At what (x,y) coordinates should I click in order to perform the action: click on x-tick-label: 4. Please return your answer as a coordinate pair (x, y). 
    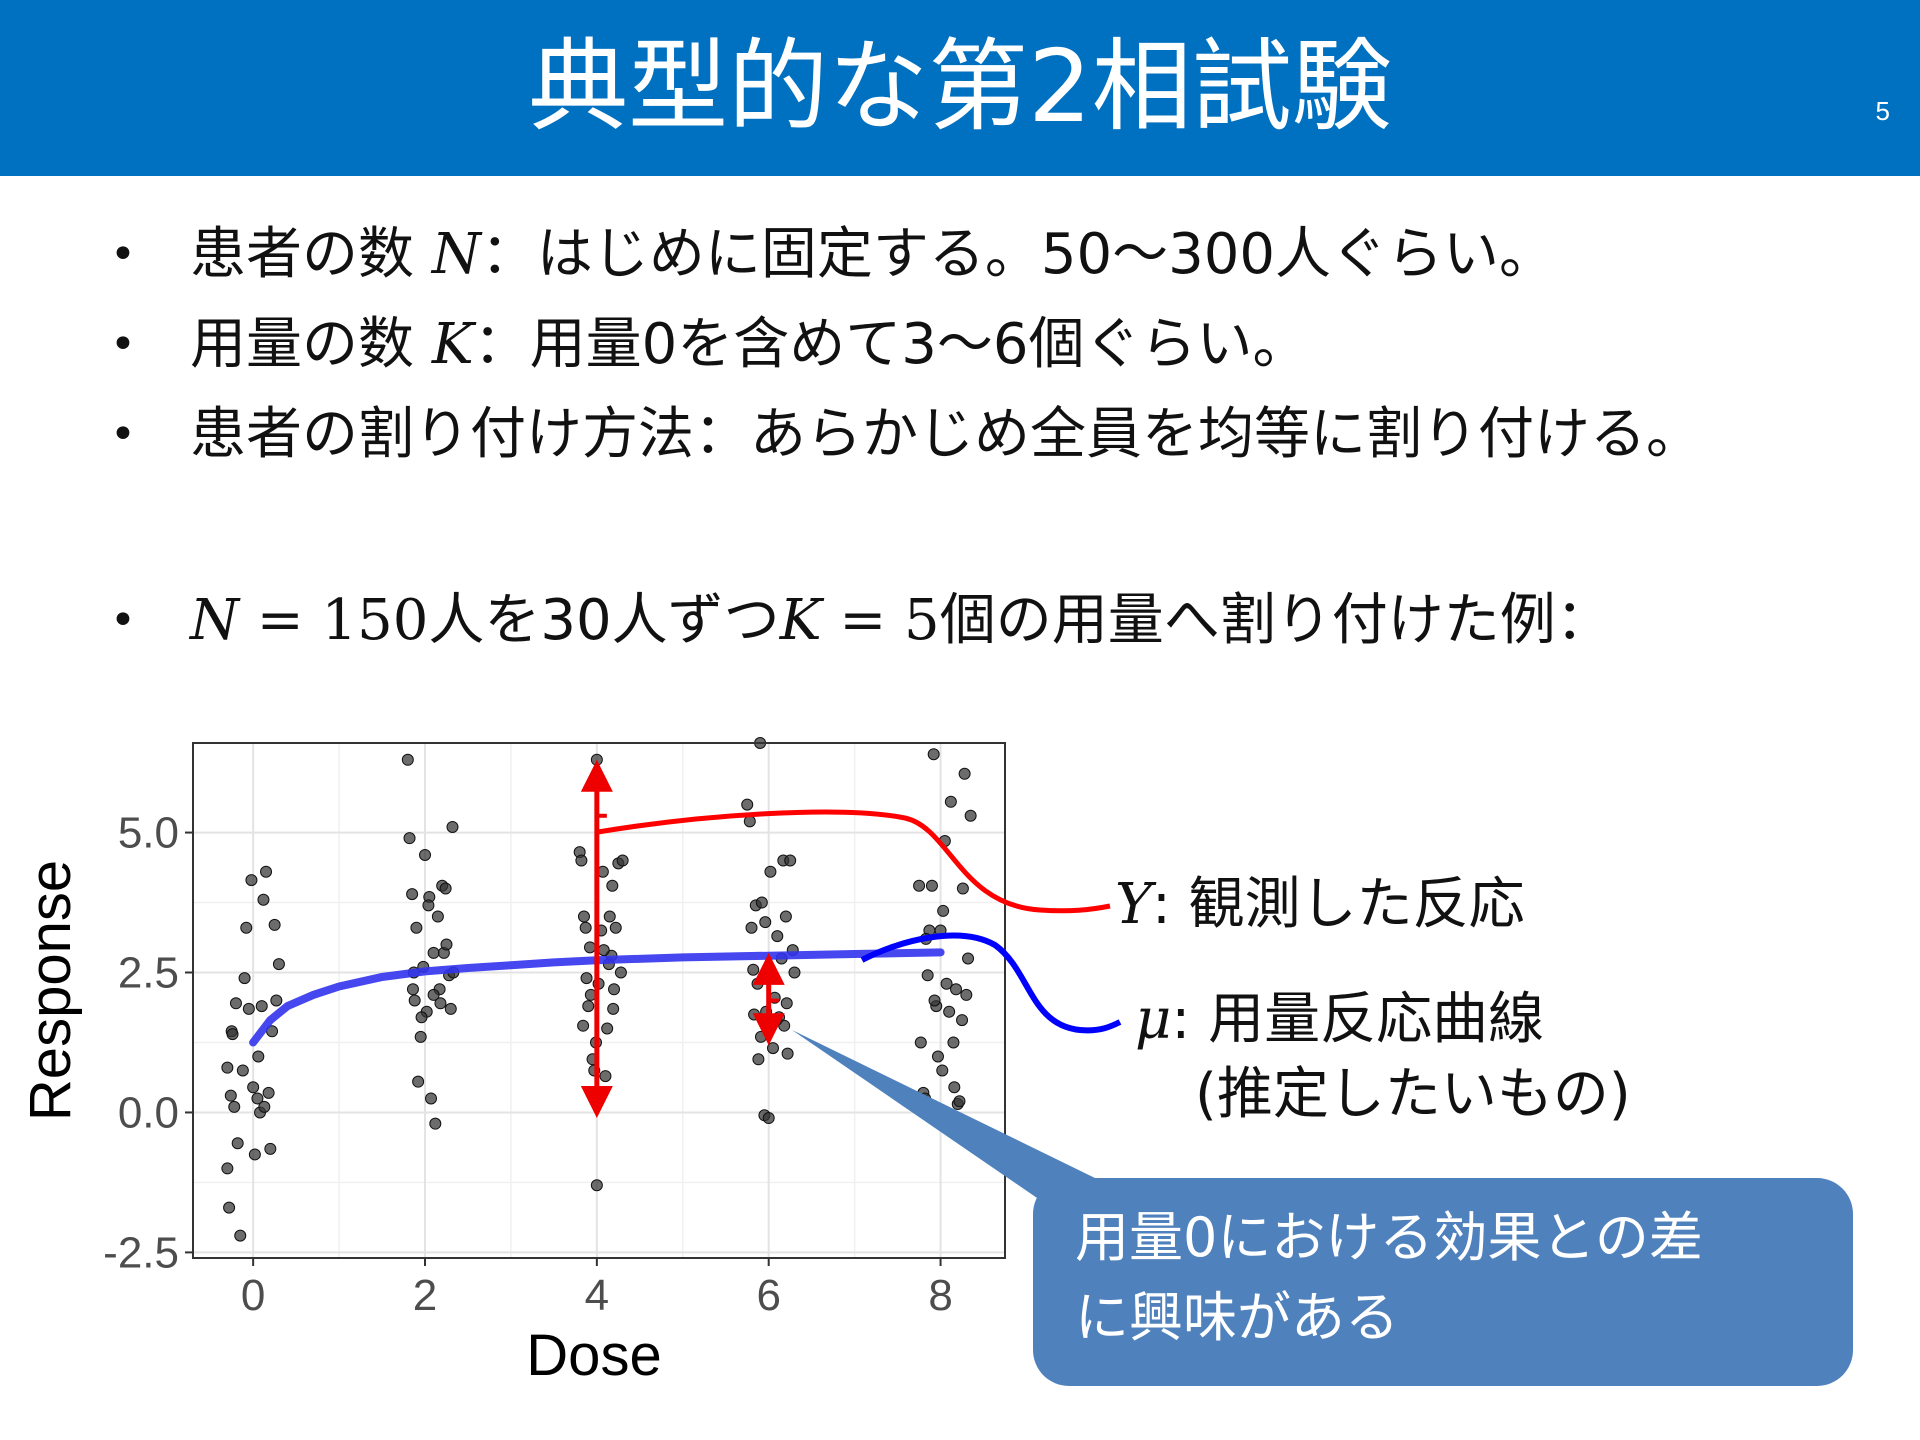
    Looking at the image, I should click on (597, 1295).